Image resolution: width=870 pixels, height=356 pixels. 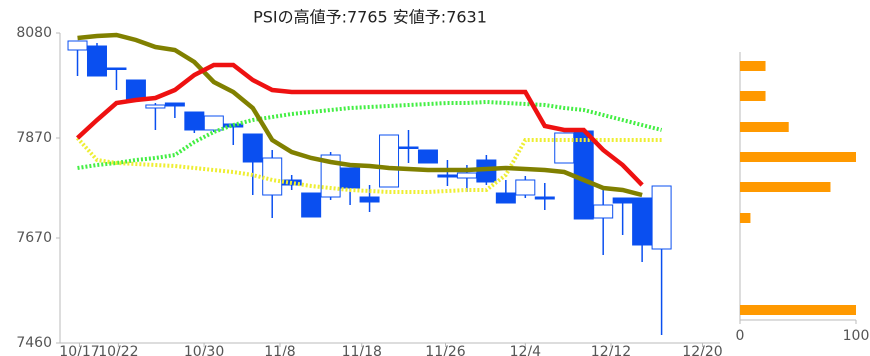 What do you see at coordinates (362, 350) in the screenshot?
I see `x-tick-label: 11/18` at bounding box center [362, 350].